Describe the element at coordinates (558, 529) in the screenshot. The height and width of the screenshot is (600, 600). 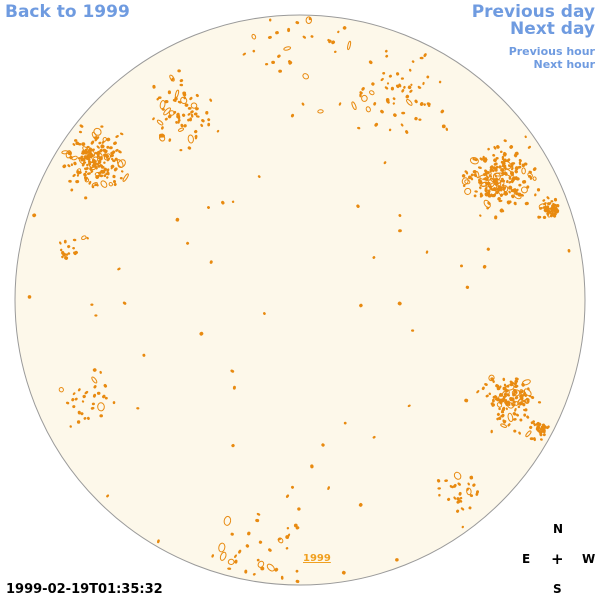
I see `compass-north-label: N` at that location.